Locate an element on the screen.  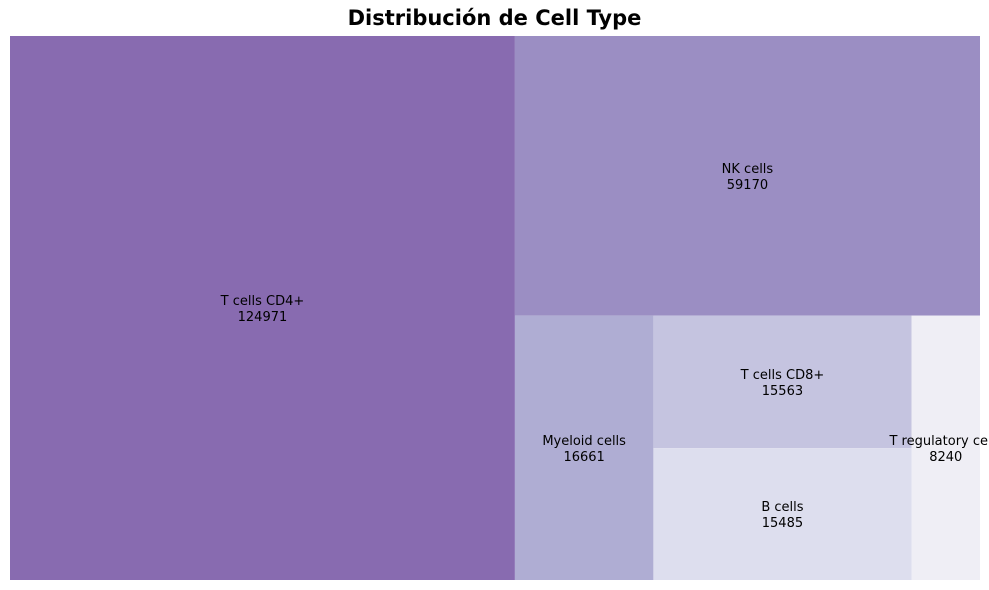
treemap-value-nk-cells: 59170 is located at coordinates (747, 185).